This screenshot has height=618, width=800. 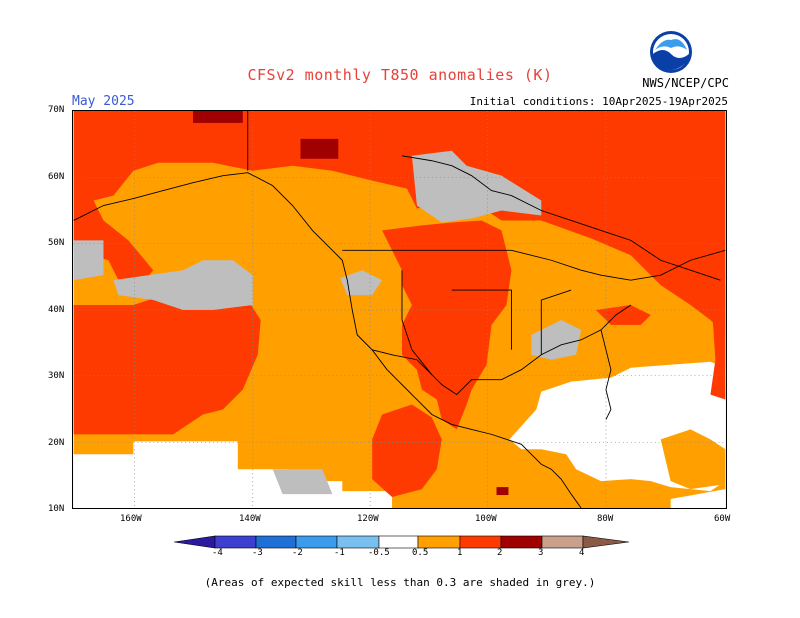 I want to click on lon-label: 80W, so click(x=605, y=519).